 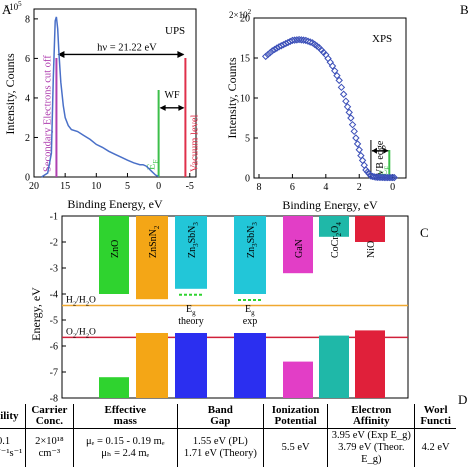 I want to click on table-header-cell: Carrier Conc., so click(x=49, y=416).